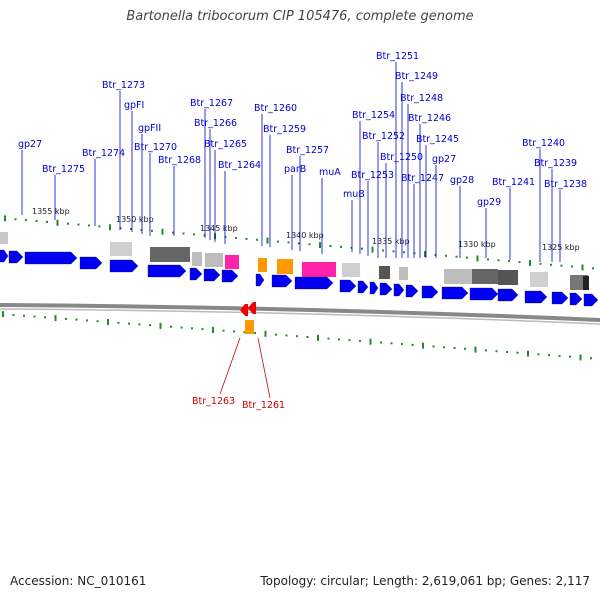 This screenshot has height=600, width=600. I want to click on kbp-label: 1355 kbp, so click(51, 211).